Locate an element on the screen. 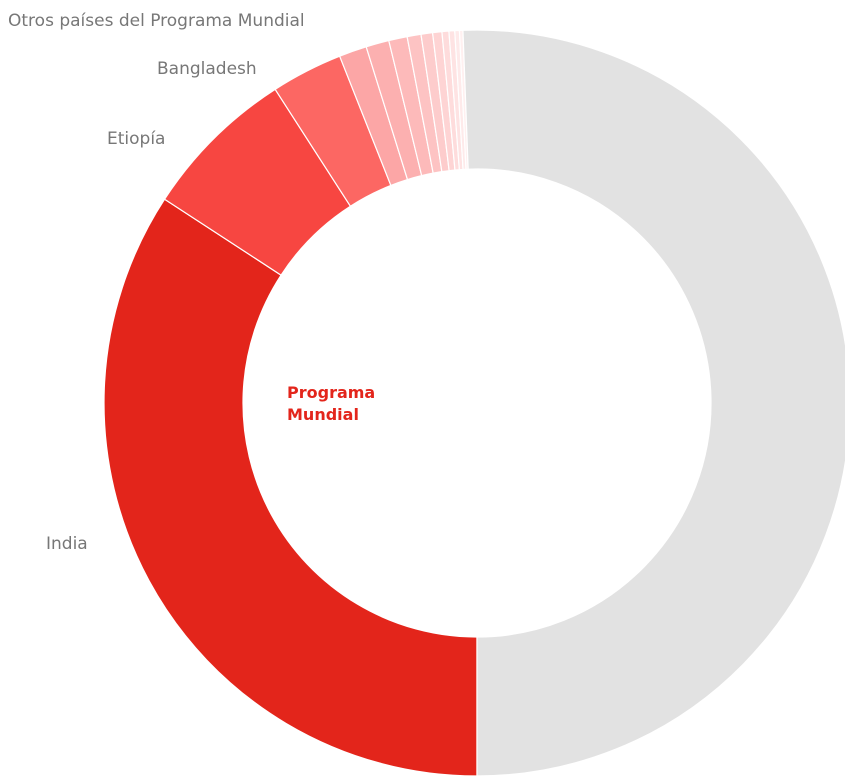 The height and width of the screenshot is (780, 845). slice-label: India is located at coordinates (67, 544).